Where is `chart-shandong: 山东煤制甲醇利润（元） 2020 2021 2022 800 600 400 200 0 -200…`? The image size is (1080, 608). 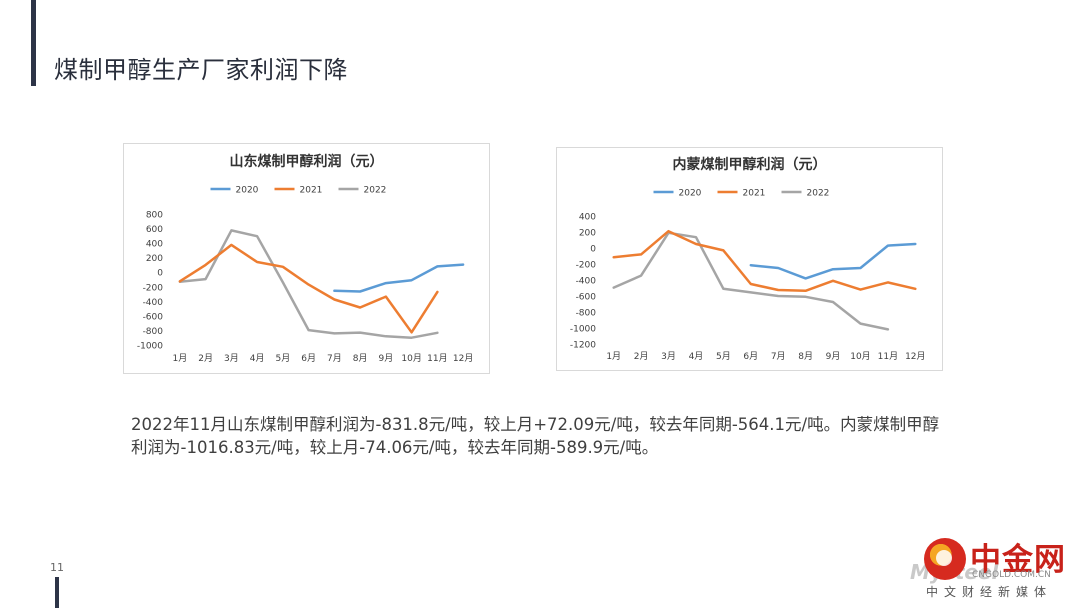
chart-shandong: 山东煤制甲醇利润（元） 2020 2021 2022 800 600 400 200 0 -200… is located at coordinates (306, 258).